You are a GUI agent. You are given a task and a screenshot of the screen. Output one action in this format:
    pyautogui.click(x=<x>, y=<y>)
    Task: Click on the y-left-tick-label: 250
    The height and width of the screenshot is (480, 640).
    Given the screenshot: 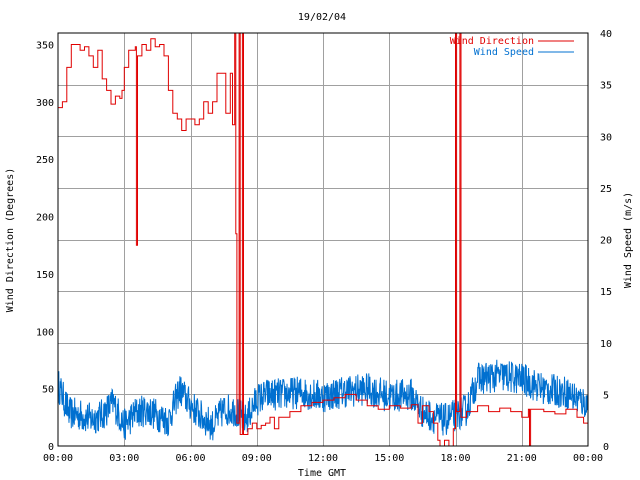 What is the action you would take?
    pyautogui.click(x=45, y=160)
    